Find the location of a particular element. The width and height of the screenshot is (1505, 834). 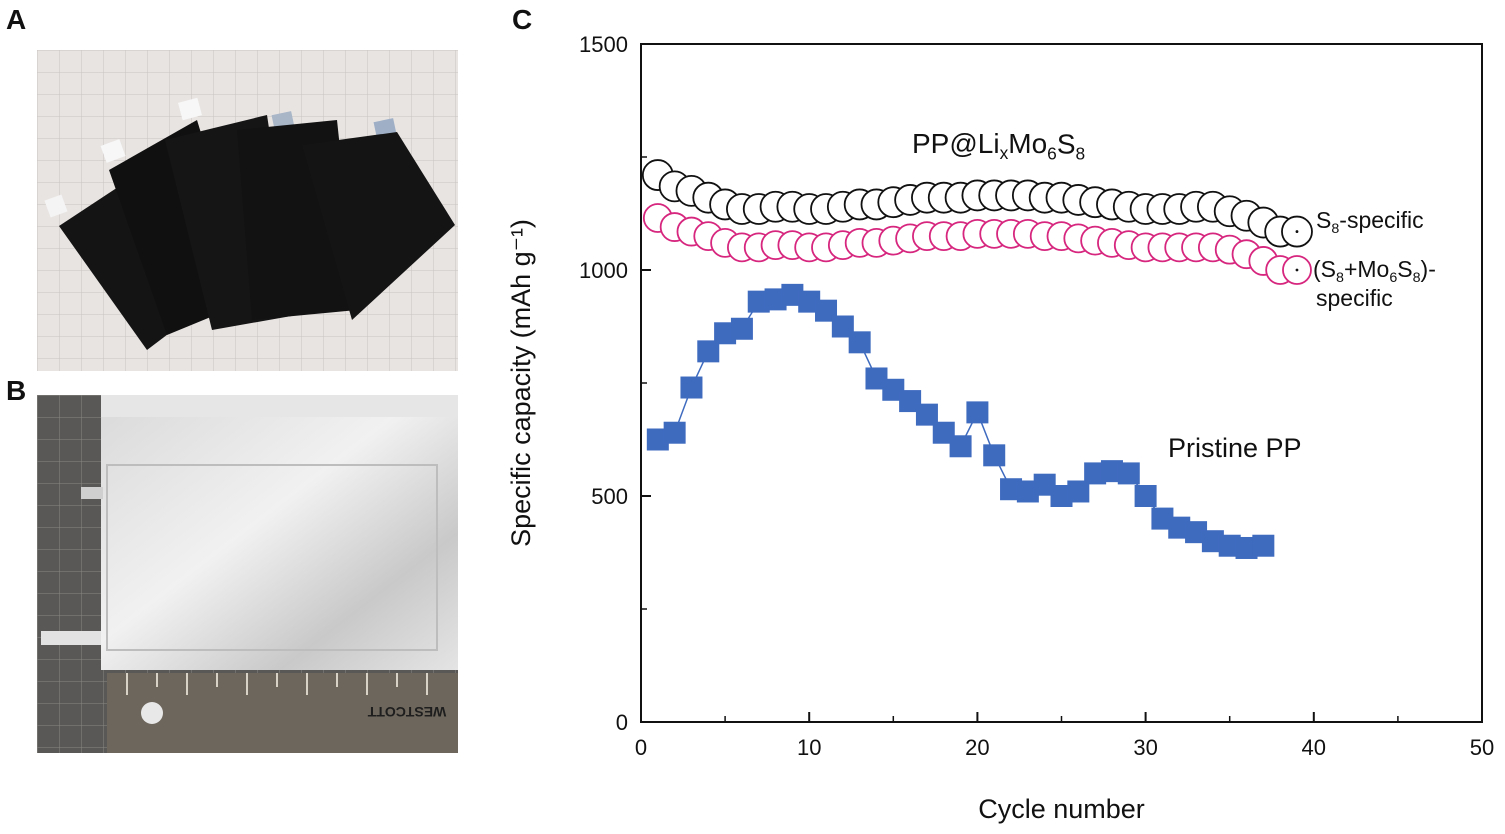

ruler-brand-text: WESTCOTT is located at coordinates (406, 712).